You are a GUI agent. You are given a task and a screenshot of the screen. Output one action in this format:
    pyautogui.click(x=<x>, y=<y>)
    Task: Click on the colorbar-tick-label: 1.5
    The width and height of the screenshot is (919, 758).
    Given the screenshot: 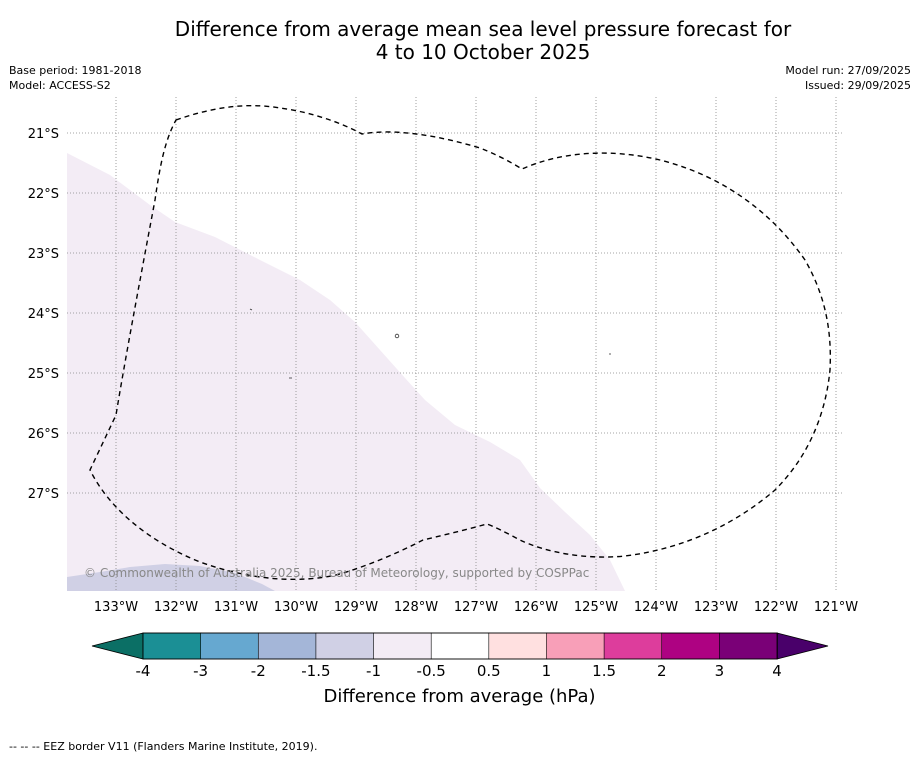 What is the action you would take?
    pyautogui.click(x=604, y=671)
    